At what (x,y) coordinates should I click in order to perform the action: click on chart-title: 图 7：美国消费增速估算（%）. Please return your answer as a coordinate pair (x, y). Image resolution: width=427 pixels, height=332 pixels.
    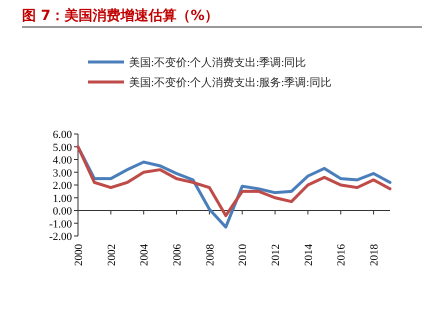
    Looking at the image, I should click on (120, 15).